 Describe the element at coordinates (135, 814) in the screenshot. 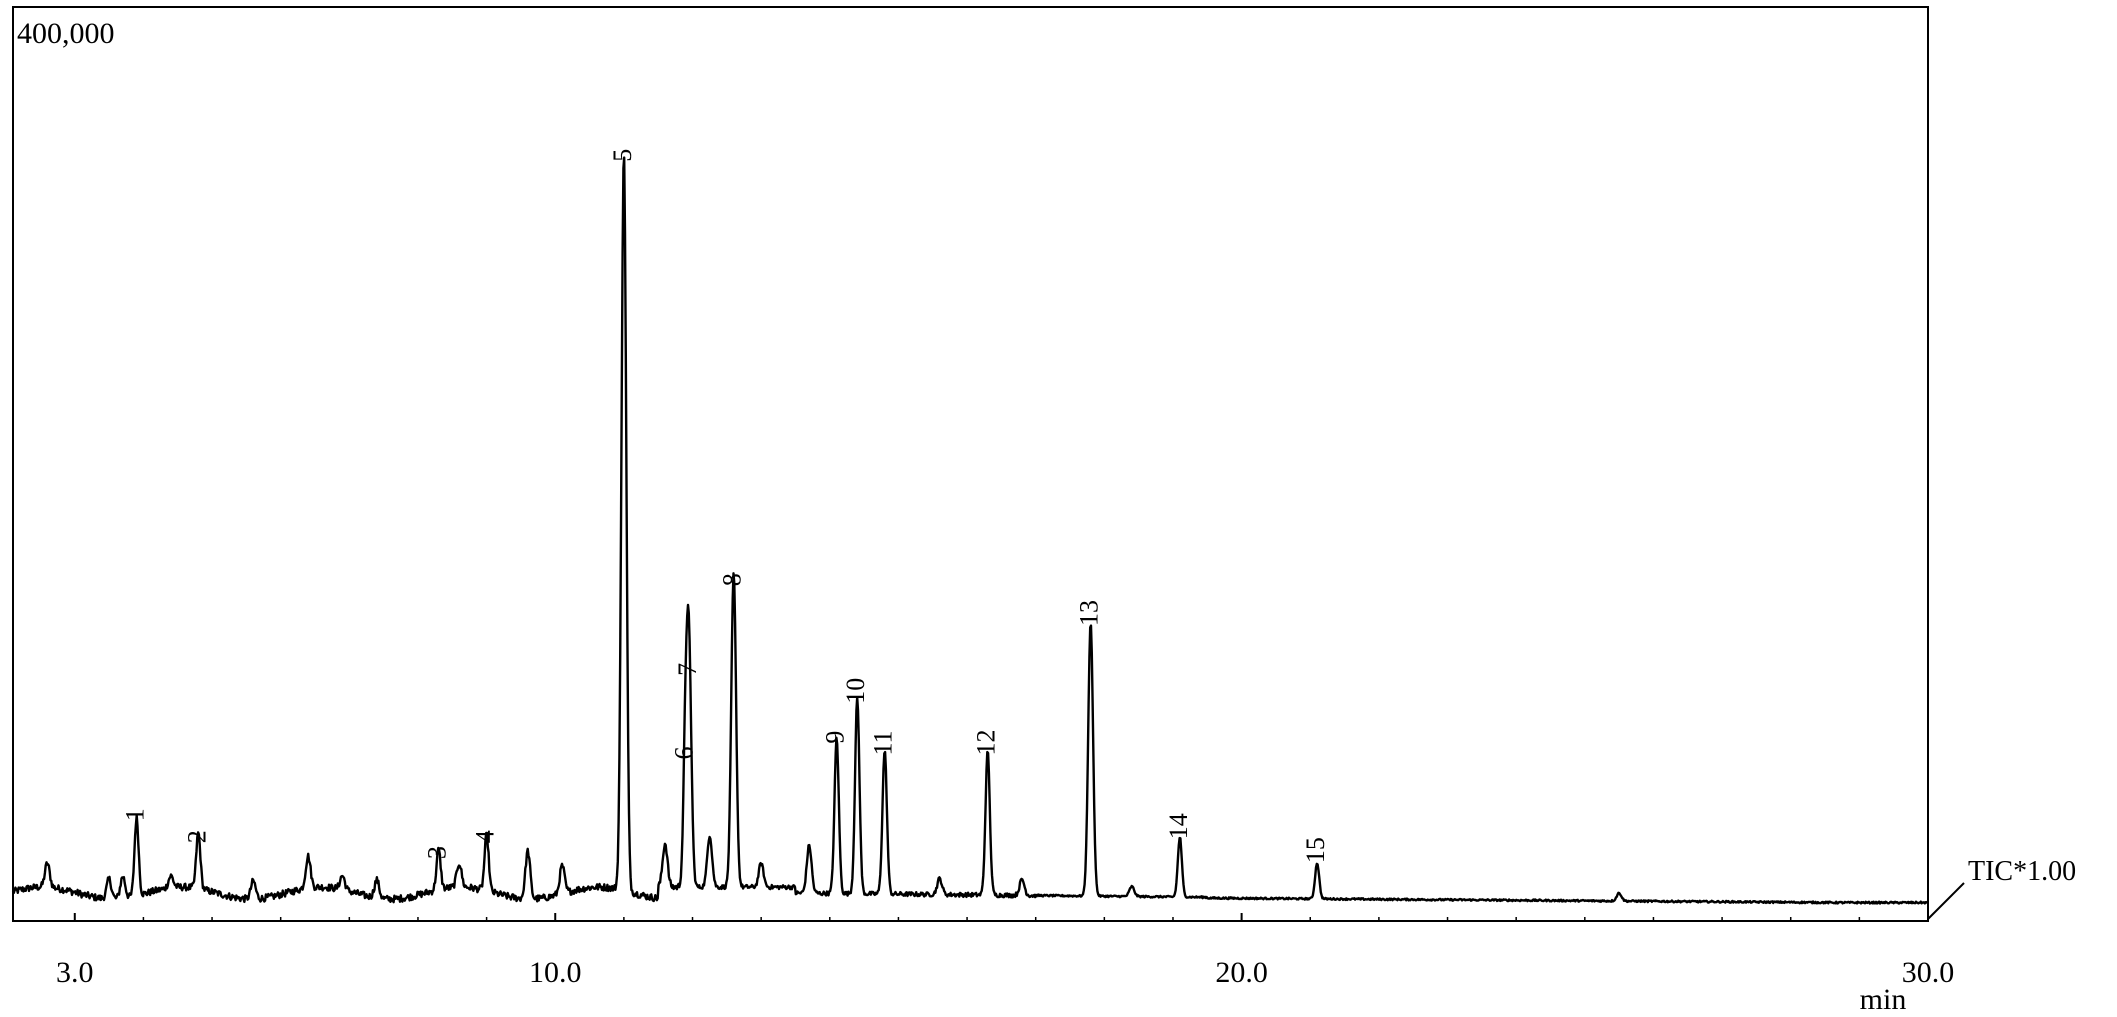

I see `peak-label: 1` at that location.